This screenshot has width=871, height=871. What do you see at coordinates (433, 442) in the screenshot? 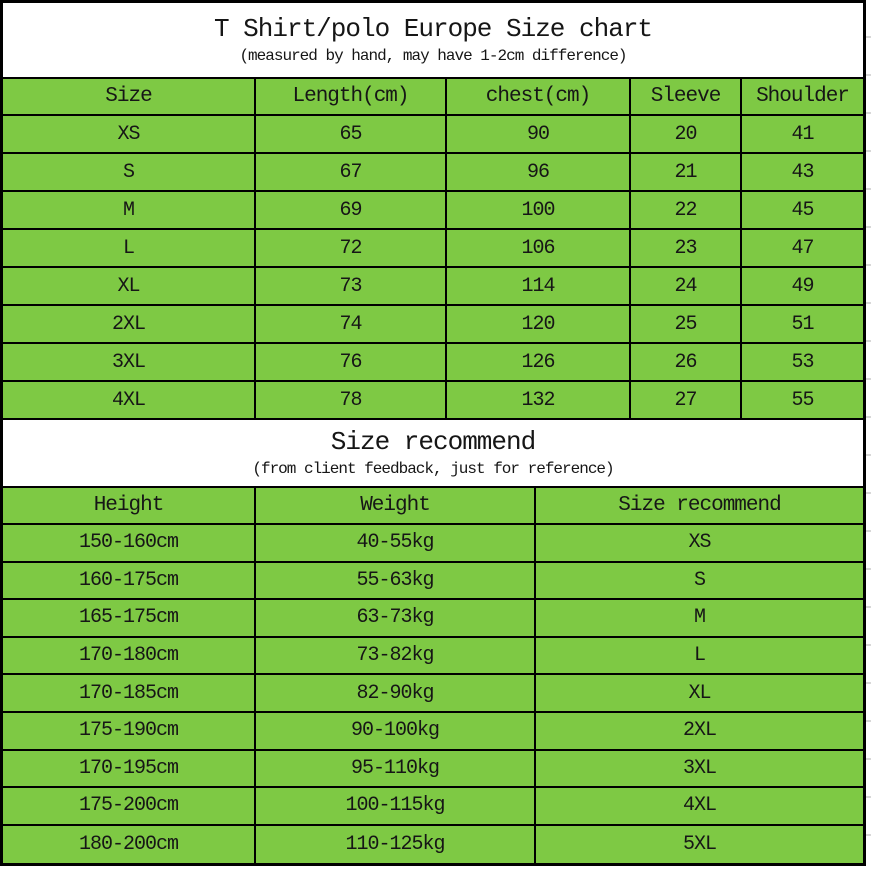
I see `size-recommend-title: Size recommend` at bounding box center [433, 442].